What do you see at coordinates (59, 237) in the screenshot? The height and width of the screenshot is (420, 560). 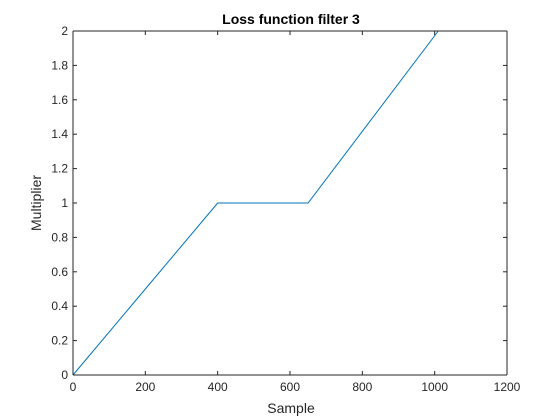 I see `y-tick-label: 0.8` at bounding box center [59, 237].